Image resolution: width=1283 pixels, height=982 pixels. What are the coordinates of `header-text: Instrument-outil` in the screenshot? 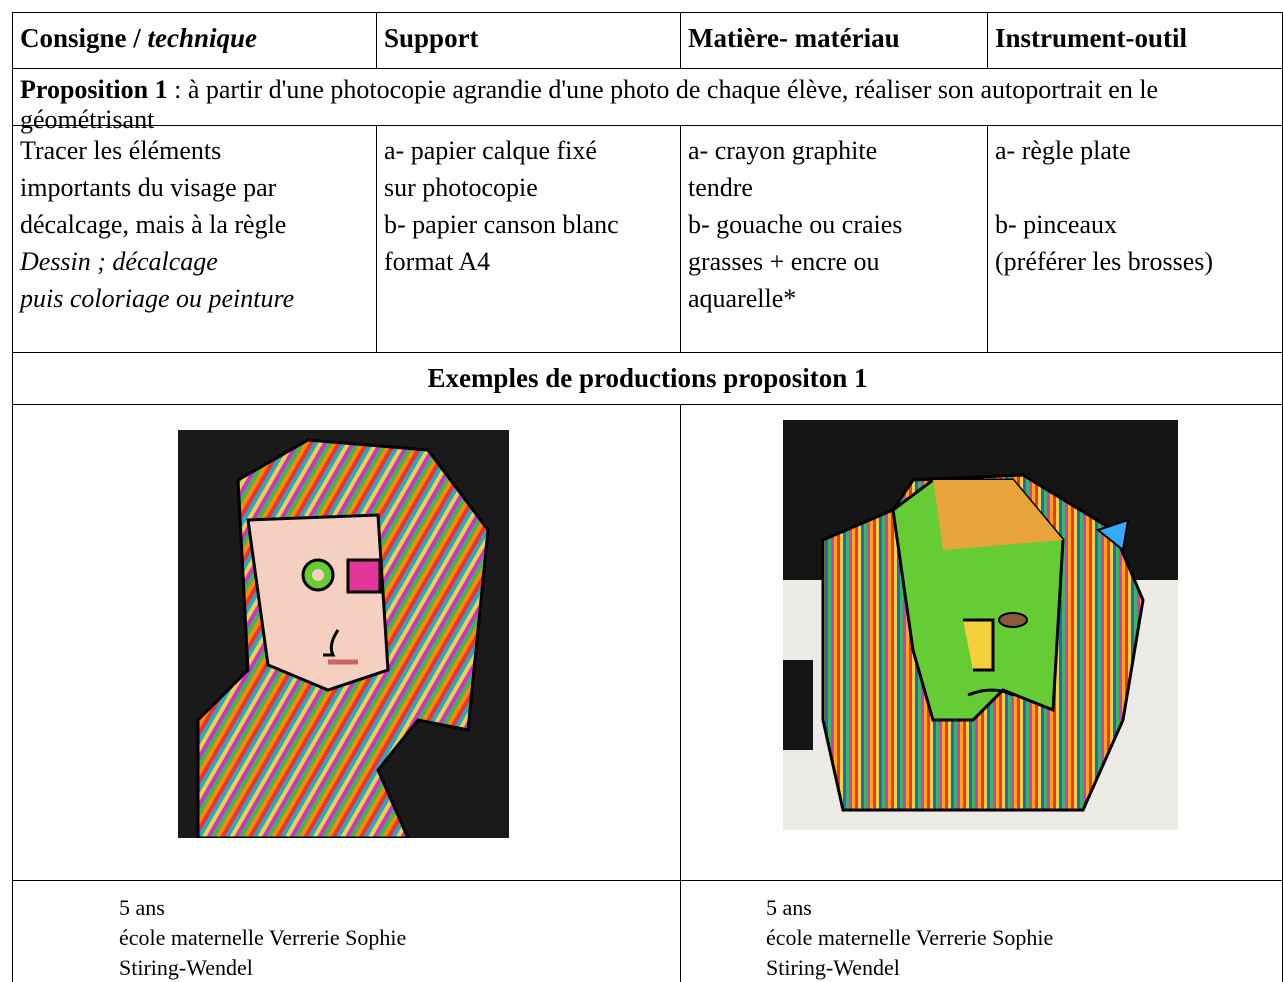 It's located at (1091, 38).